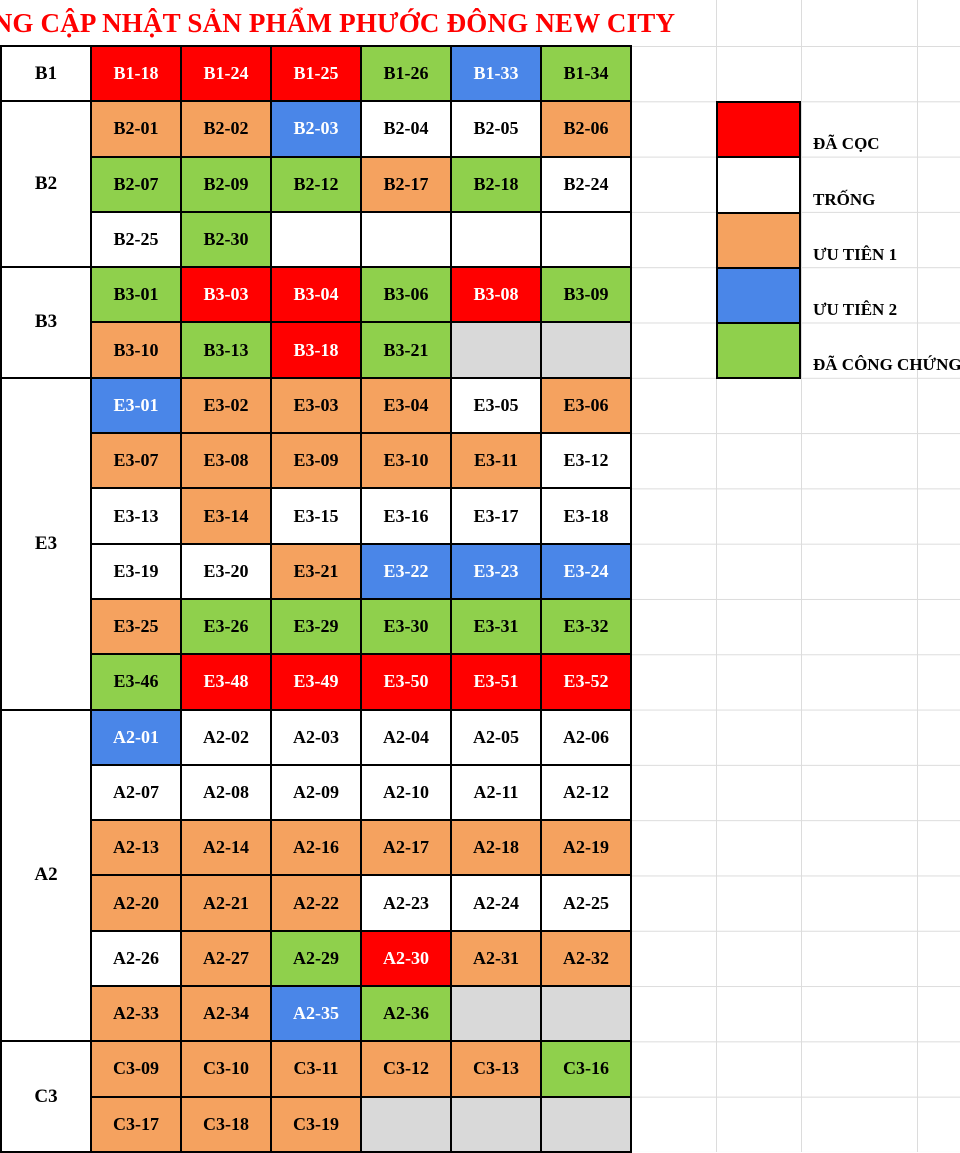 This screenshot has height=1153, width=960. Describe the element at coordinates (586, 571) in the screenshot. I see `lot-cell-E3-24: E3-24` at that location.